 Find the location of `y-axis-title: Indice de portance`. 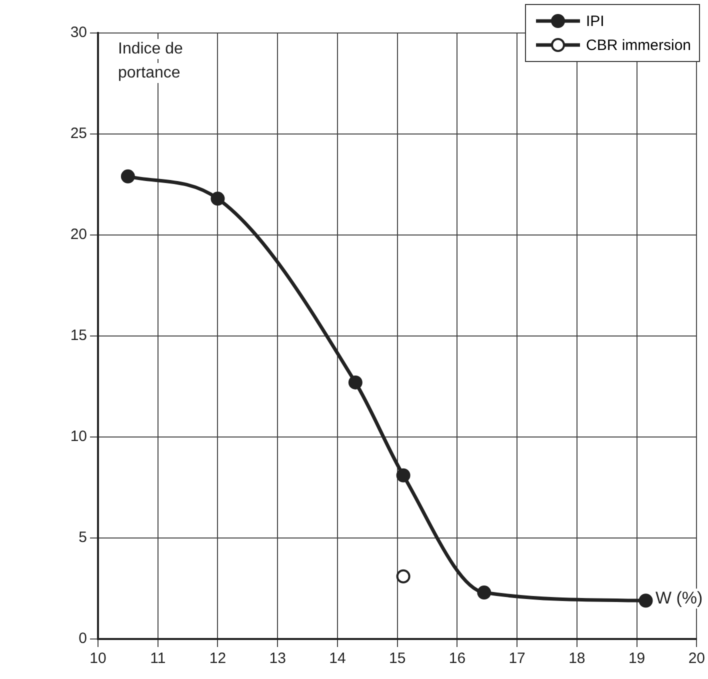

y-axis-title: Indice de portance is located at coordinates (151, 61).